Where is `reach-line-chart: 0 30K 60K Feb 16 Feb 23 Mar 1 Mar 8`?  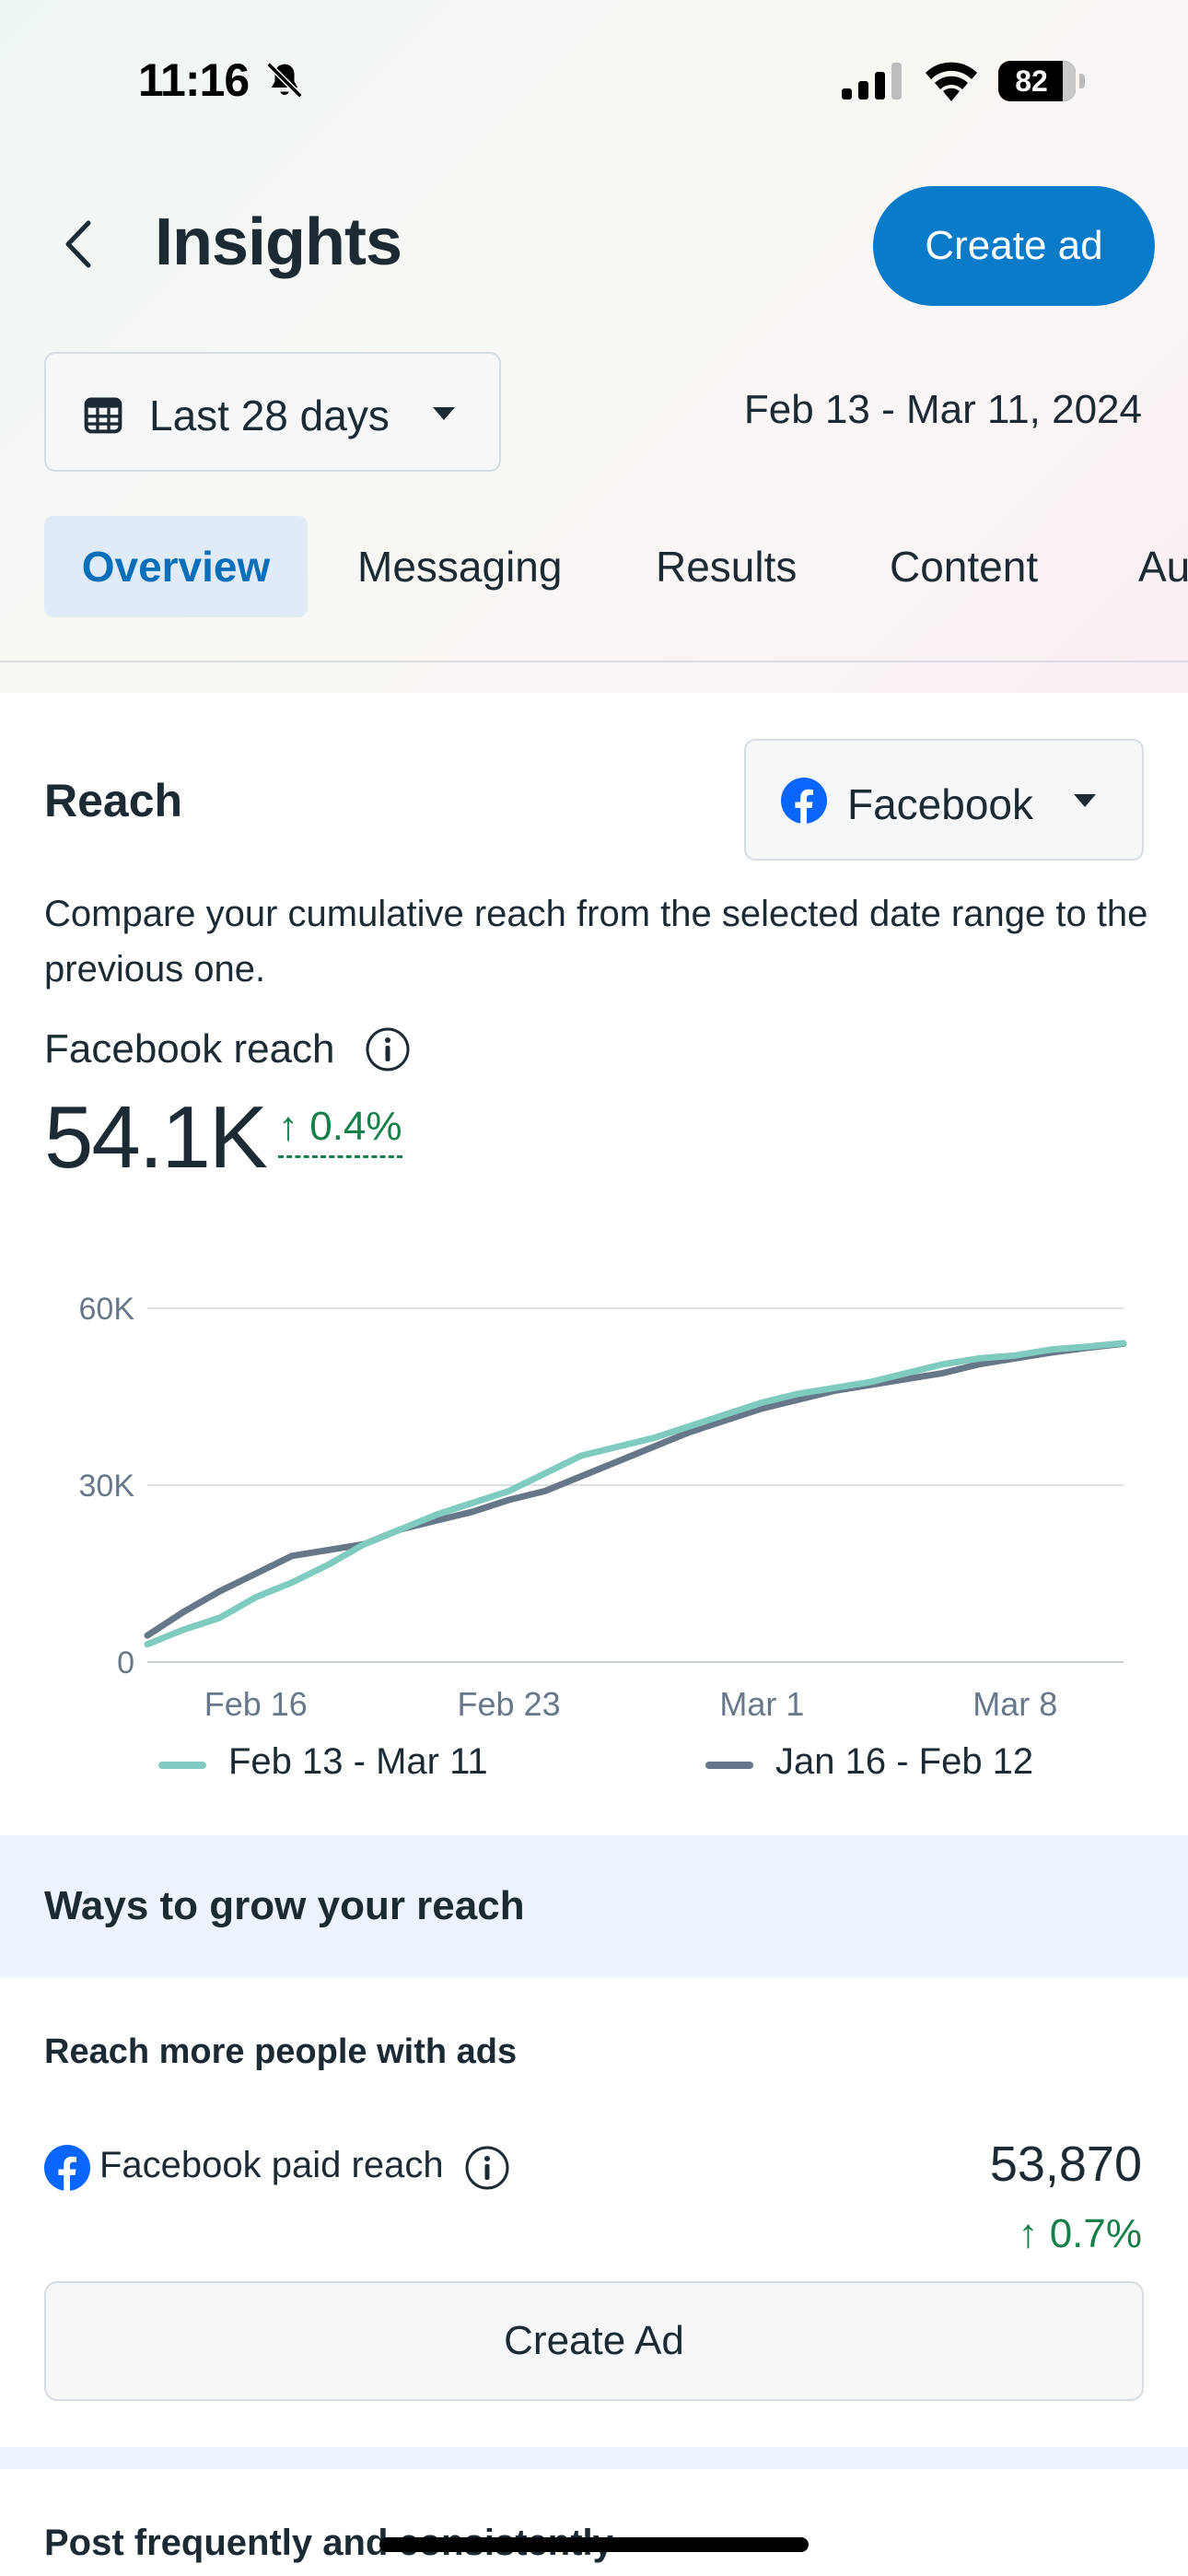 reach-line-chart: 0 30K 60K Feb 16 Feb 23 Mar 1 Mar 8 is located at coordinates (603, 1507).